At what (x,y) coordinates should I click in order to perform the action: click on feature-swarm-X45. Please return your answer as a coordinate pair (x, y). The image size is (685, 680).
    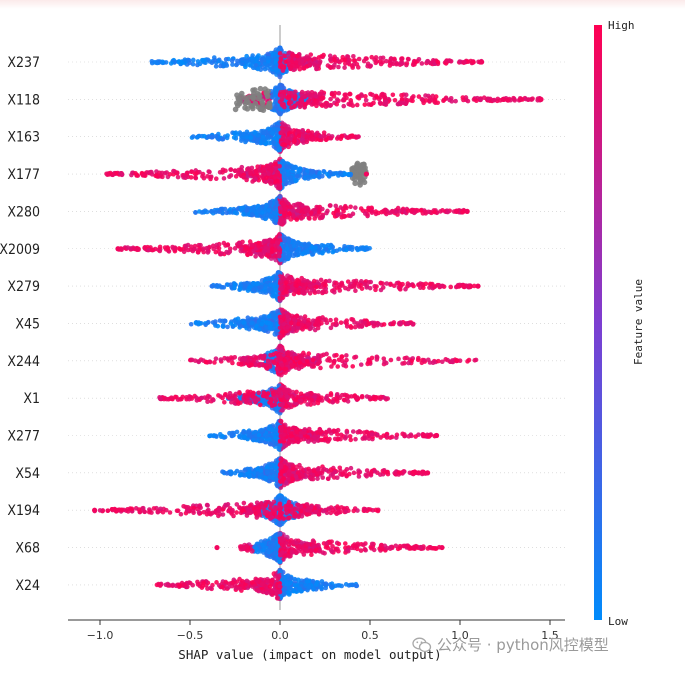
    Looking at the image, I should click on (302, 324).